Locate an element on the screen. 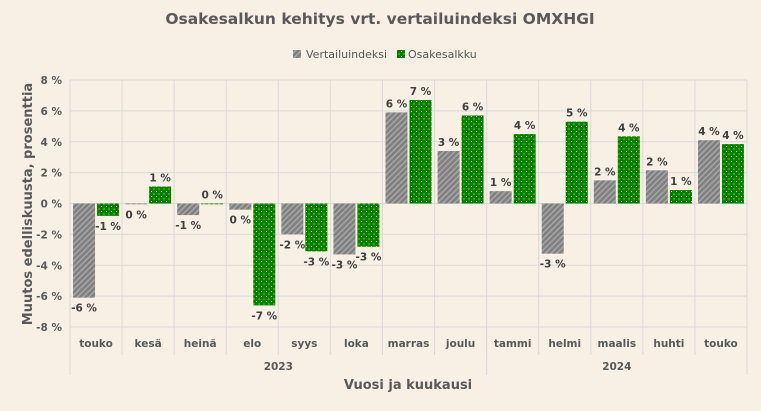 The image size is (761, 411). x-category-label: helmi is located at coordinates (564, 344).